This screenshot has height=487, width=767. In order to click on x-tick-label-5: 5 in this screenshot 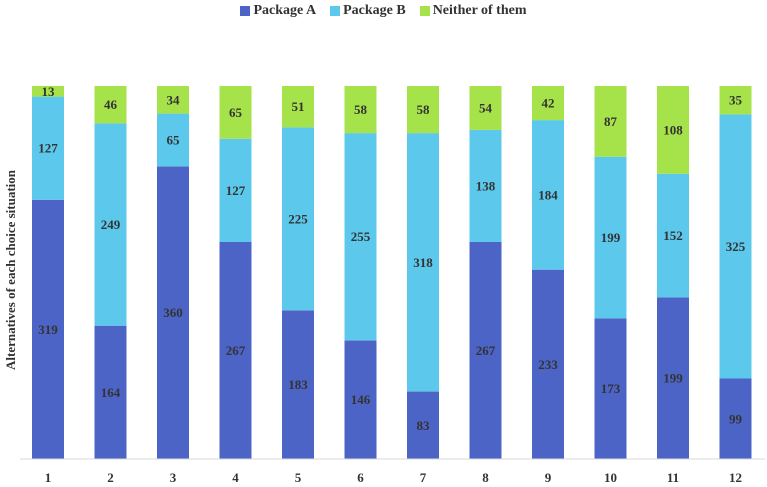, I will do `click(298, 477)`.